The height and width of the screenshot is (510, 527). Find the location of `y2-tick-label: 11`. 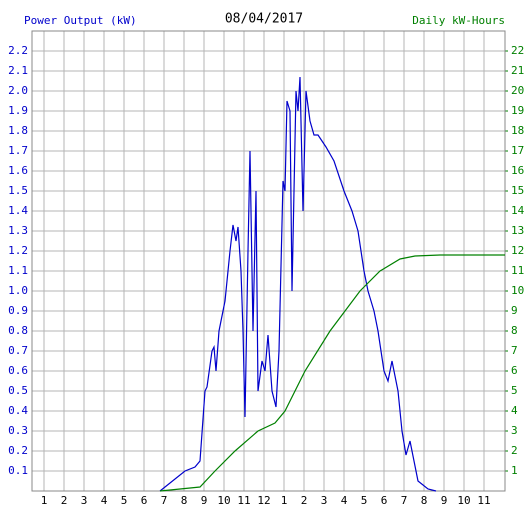

y2-tick-label: 11 is located at coordinates (517, 270).